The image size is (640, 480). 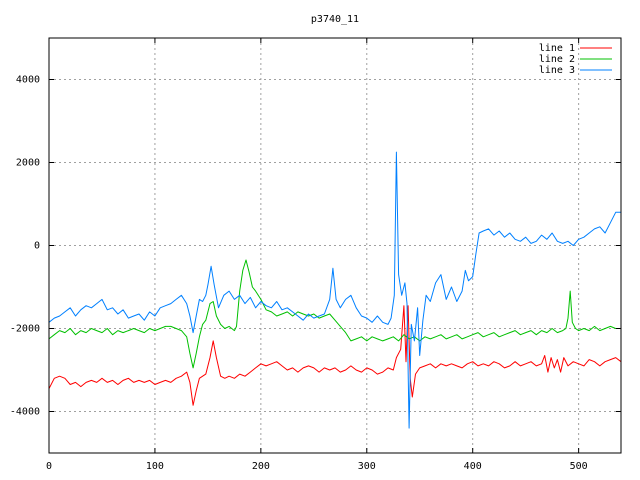 What do you see at coordinates (557, 48) in the screenshot?
I see `legend-label-1: line 1` at bounding box center [557, 48].